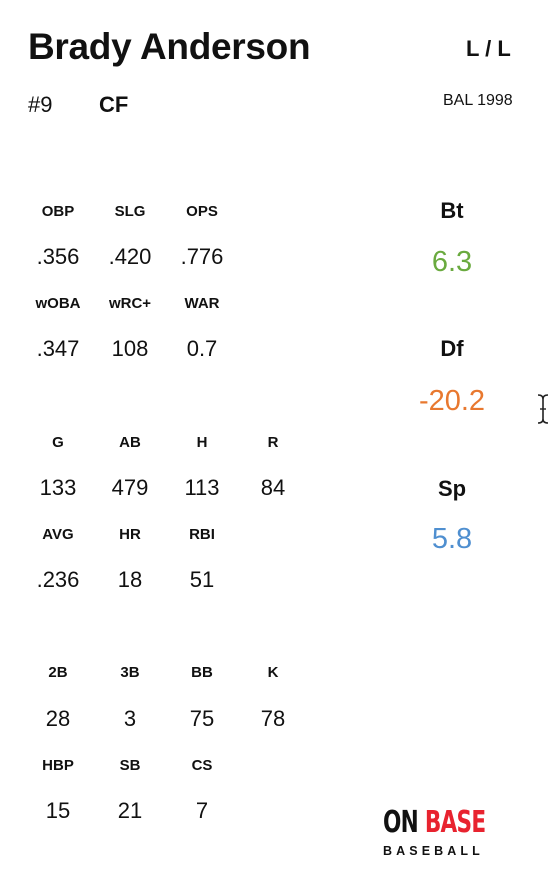 The width and height of the screenshot is (550, 896). What do you see at coordinates (401, 822) in the screenshot?
I see `logo-word-on: ON` at bounding box center [401, 822].